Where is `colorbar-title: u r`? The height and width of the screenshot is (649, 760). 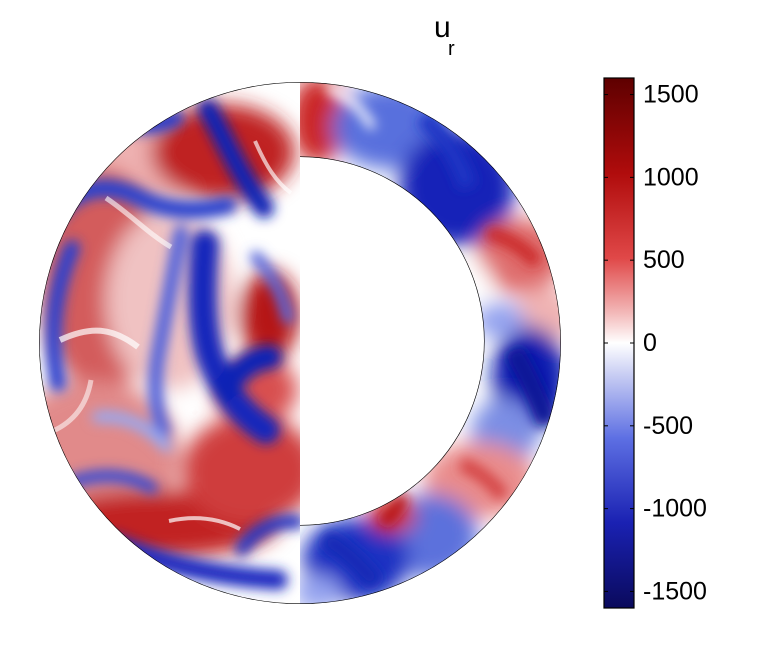 colorbar-title: u r is located at coordinates (444, 35).